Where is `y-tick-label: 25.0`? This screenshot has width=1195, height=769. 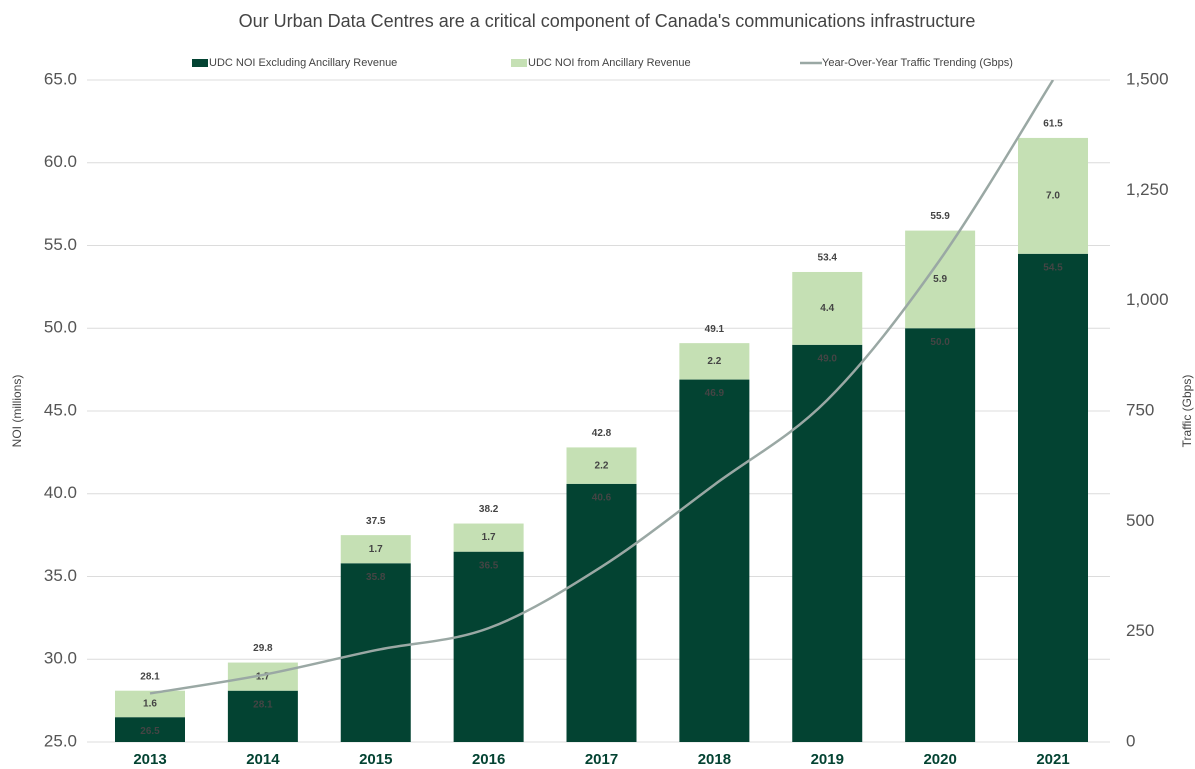 y-tick-label: 25.0 is located at coordinates (60, 740).